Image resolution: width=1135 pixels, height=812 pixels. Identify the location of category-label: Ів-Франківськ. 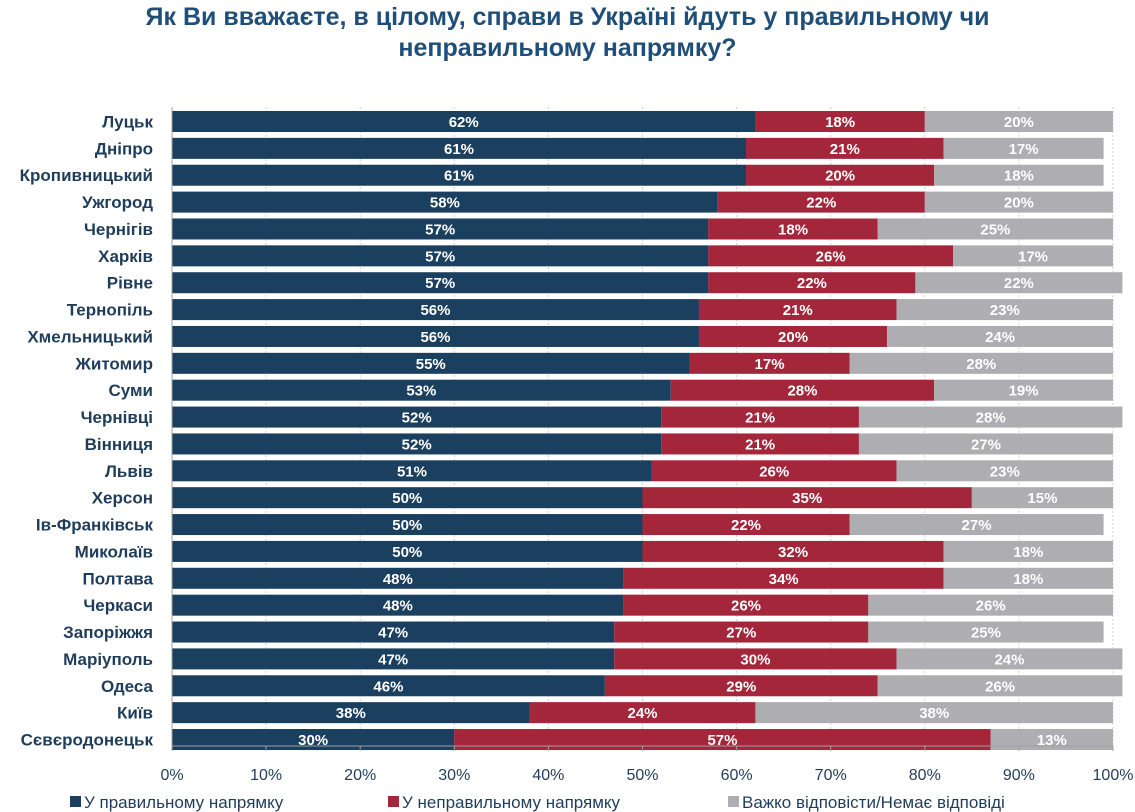
(95, 525).